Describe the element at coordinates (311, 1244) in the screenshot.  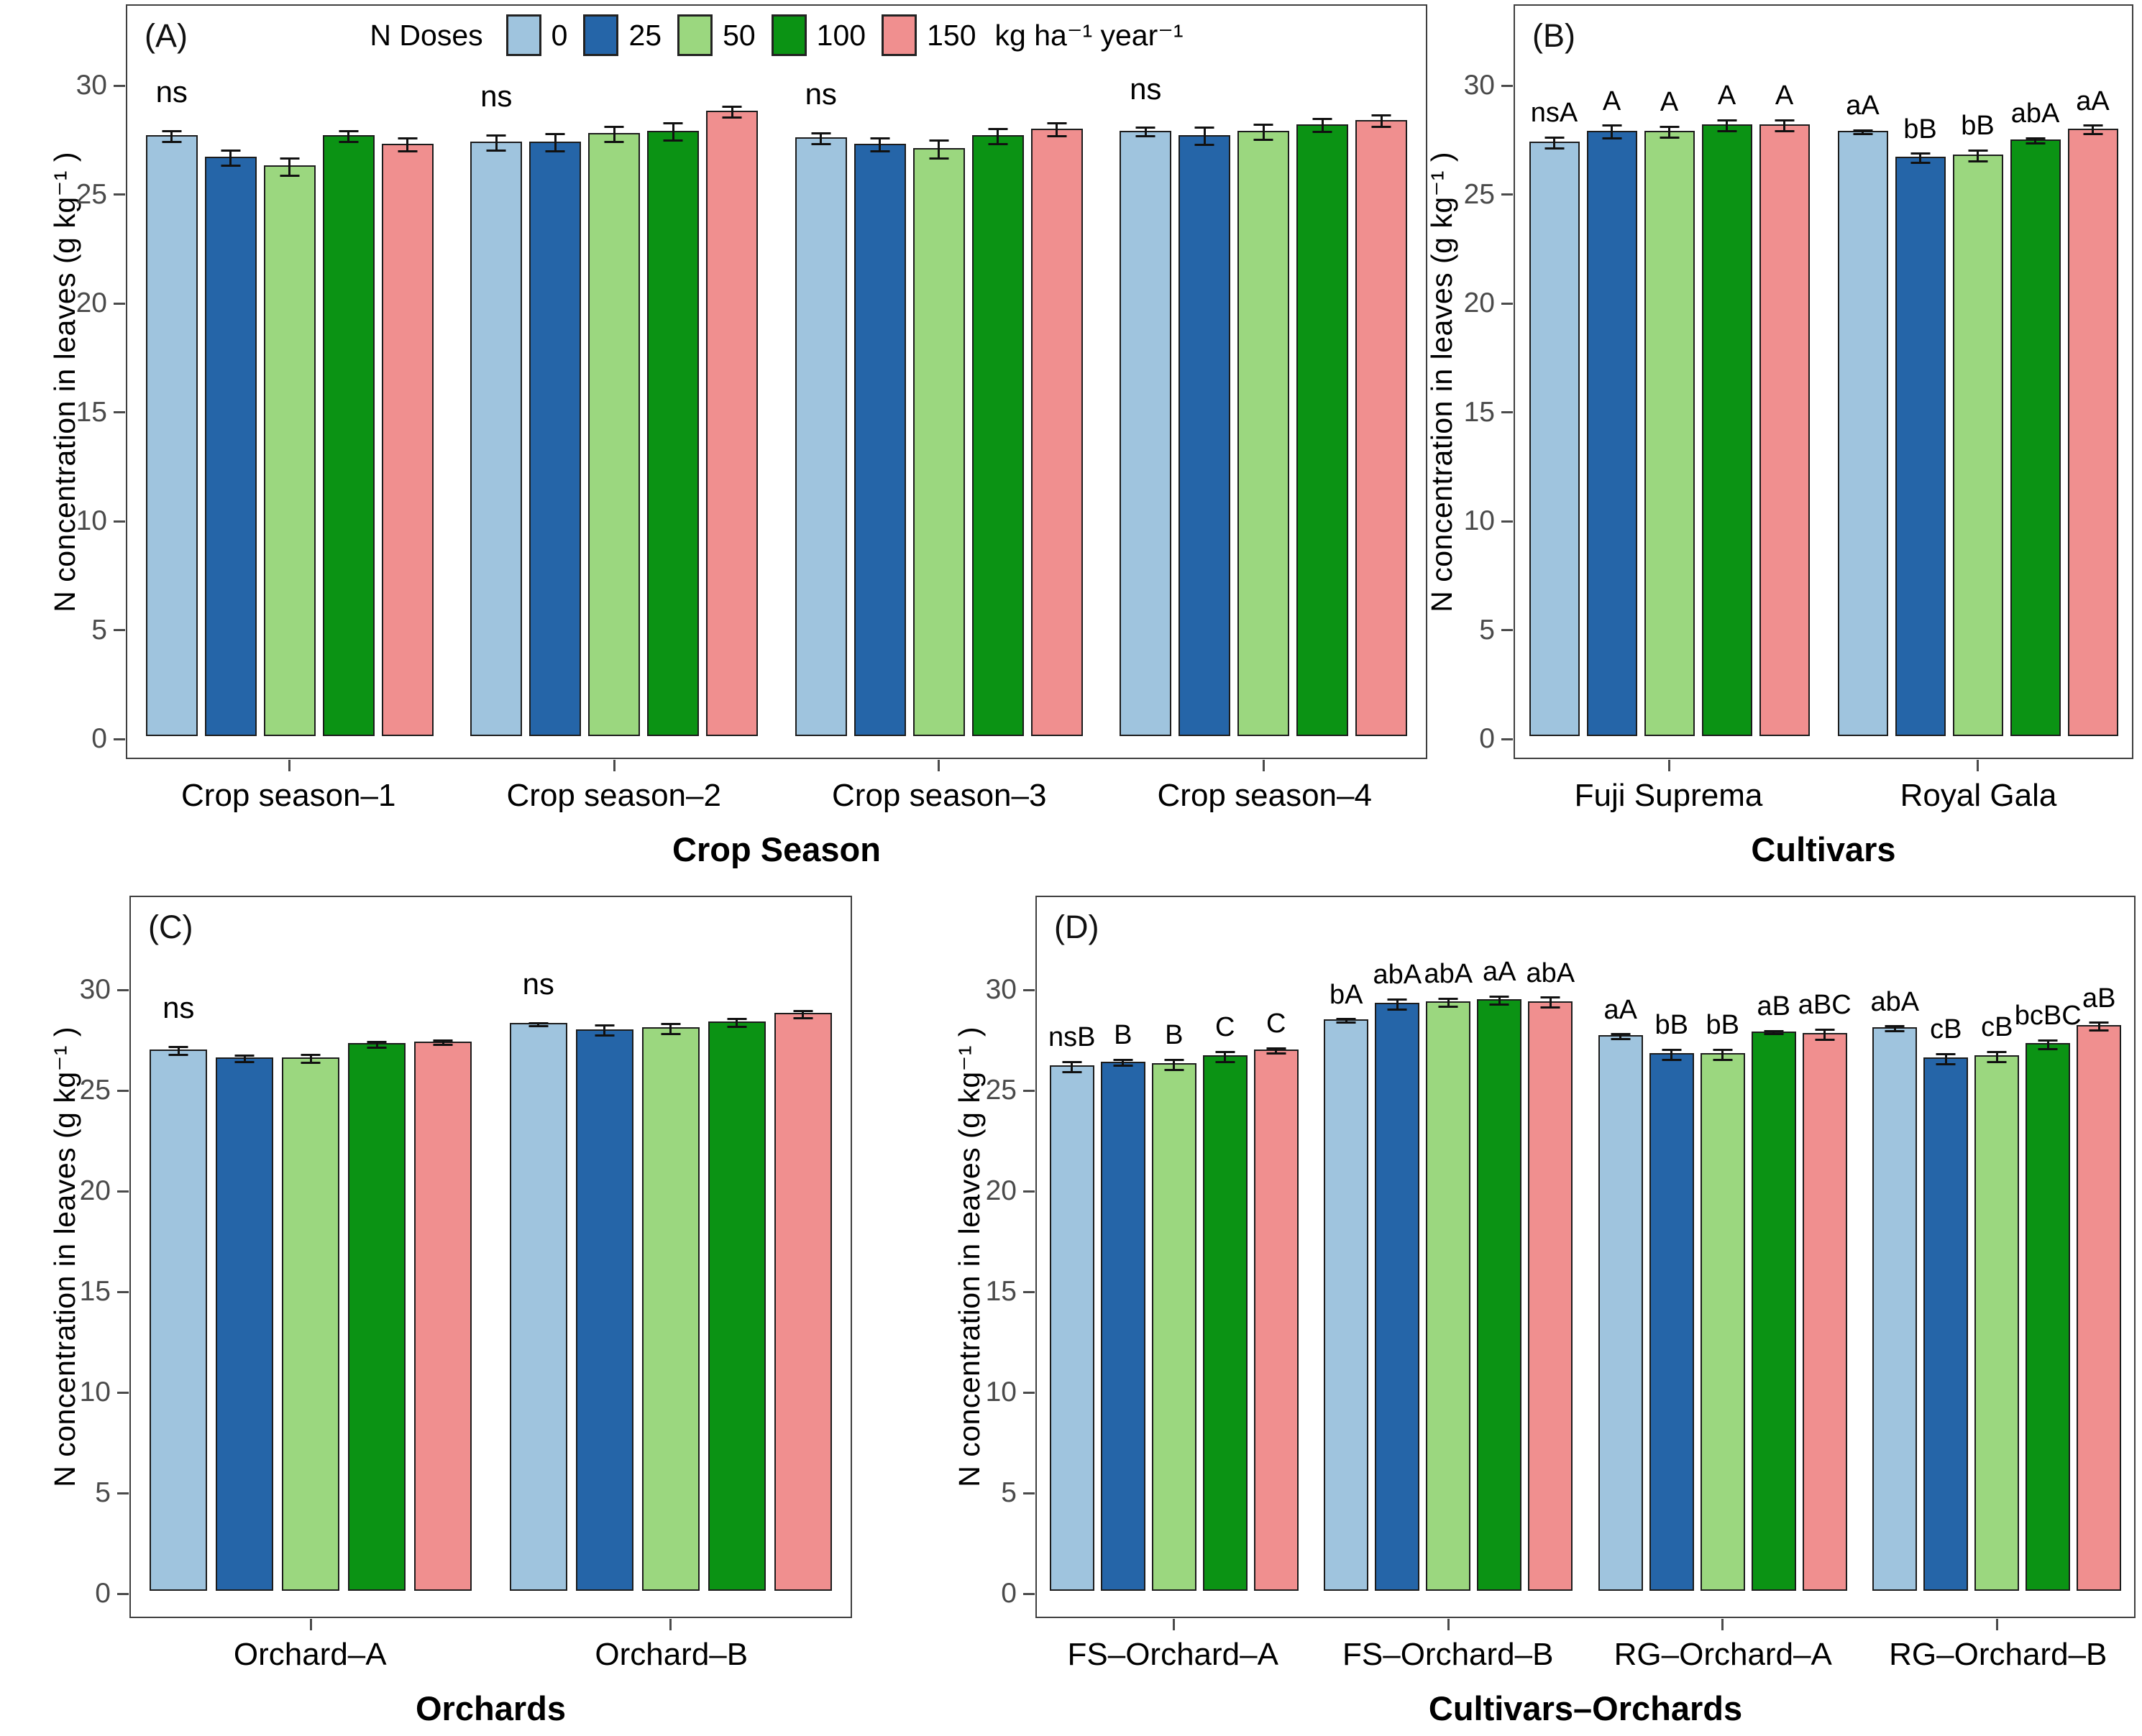
I see `bar-group: ns` at that location.